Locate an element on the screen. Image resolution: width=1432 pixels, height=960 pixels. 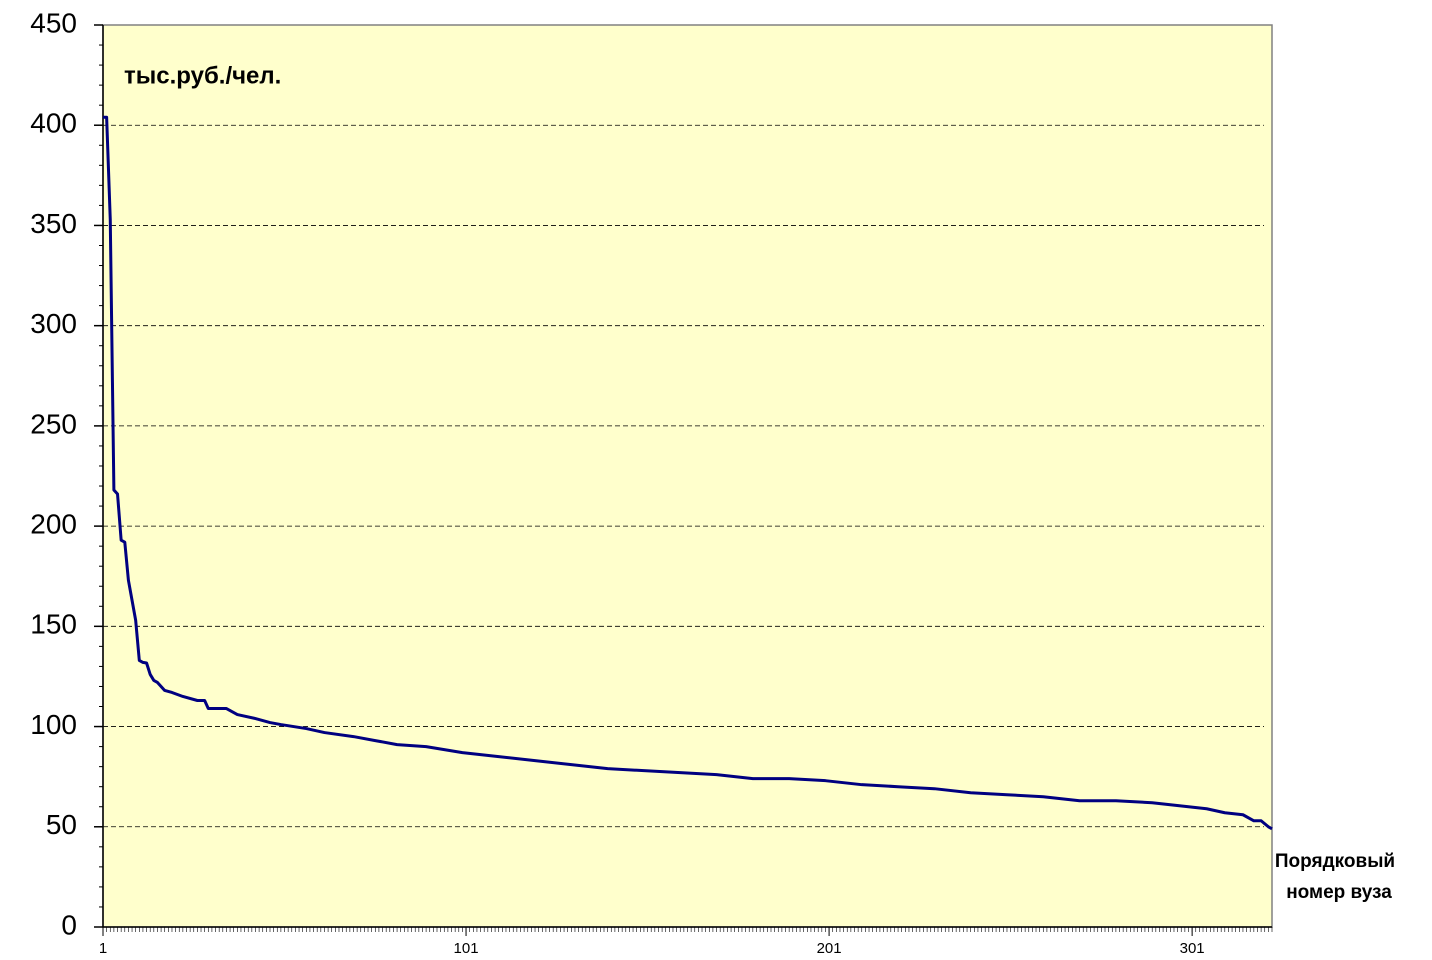
y-tick-label: 150 is located at coordinates (53, 624).